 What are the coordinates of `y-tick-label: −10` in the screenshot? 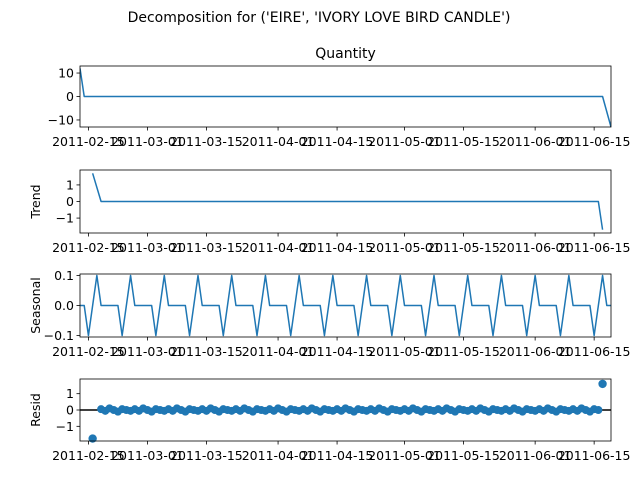 It's located at (61, 119).